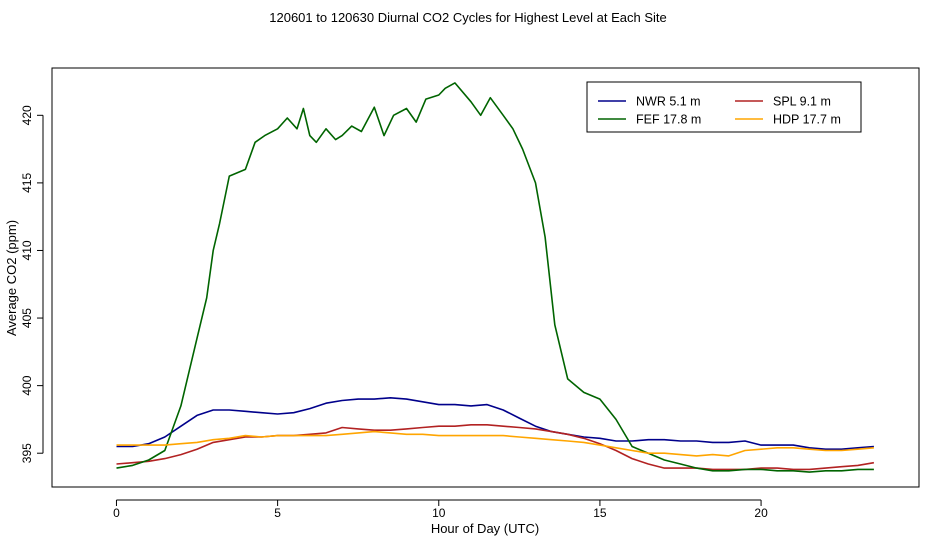 The height and width of the screenshot is (540, 936). I want to click on legend-label-spl: SPL 9.1 m, so click(802, 102).